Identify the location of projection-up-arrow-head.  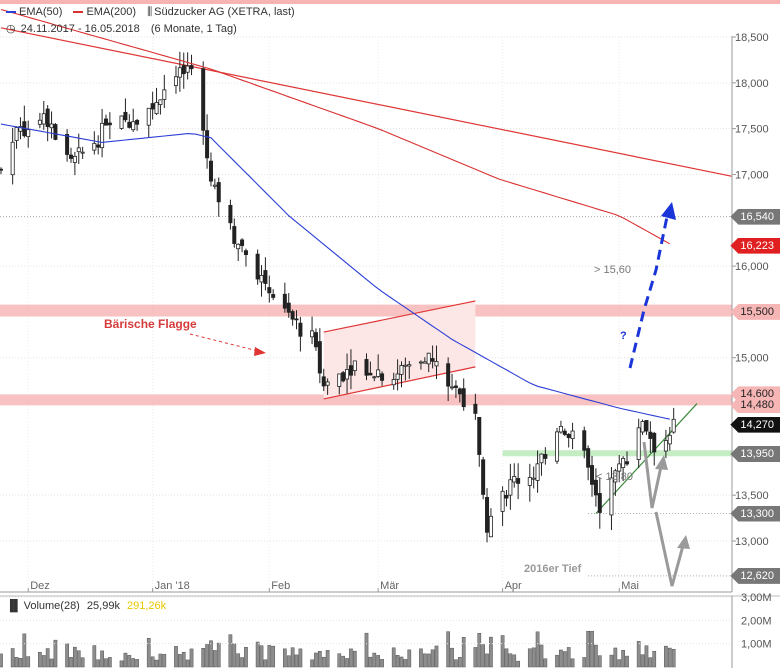
(668, 211).